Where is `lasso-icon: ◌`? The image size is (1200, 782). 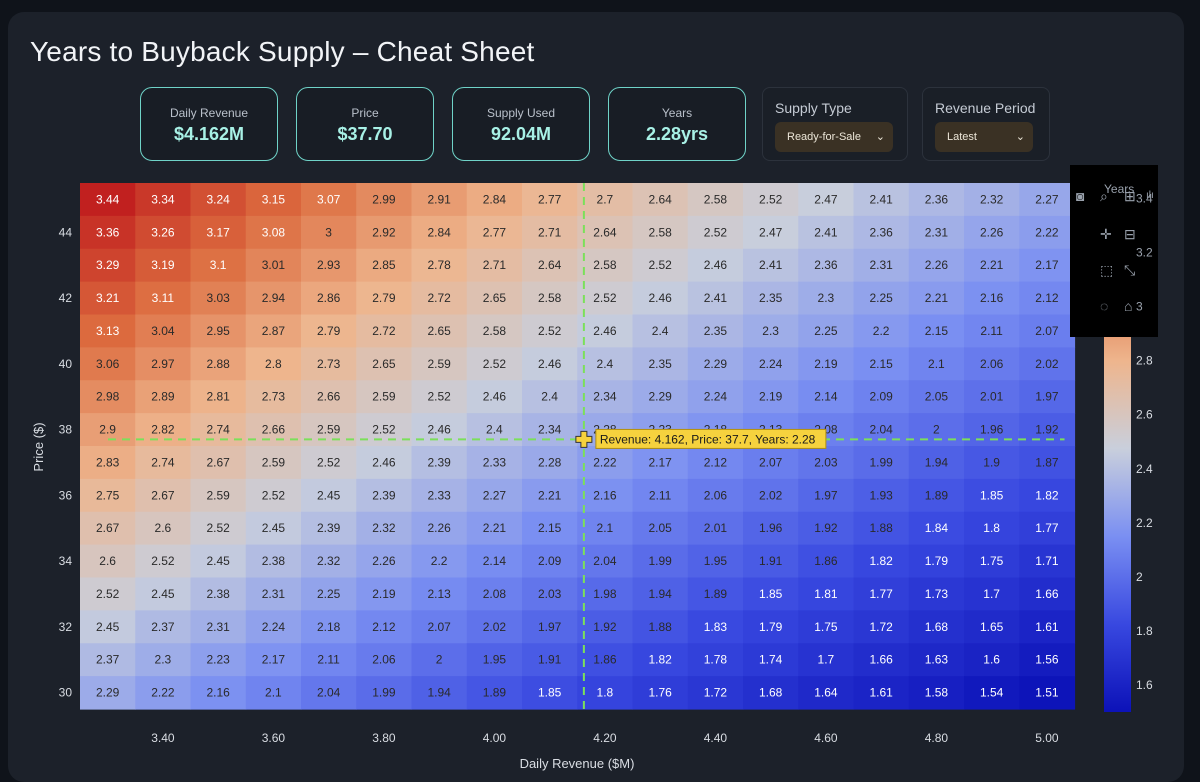 lasso-icon: ◌ is located at coordinates (1104, 306).